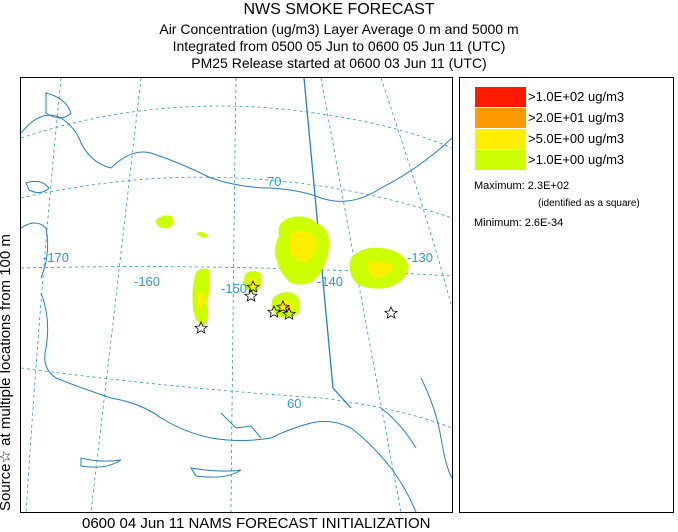 This screenshot has height=532, width=678. I want to click on legend-label-3: >5.0E+00 ug/m3, so click(576, 138).